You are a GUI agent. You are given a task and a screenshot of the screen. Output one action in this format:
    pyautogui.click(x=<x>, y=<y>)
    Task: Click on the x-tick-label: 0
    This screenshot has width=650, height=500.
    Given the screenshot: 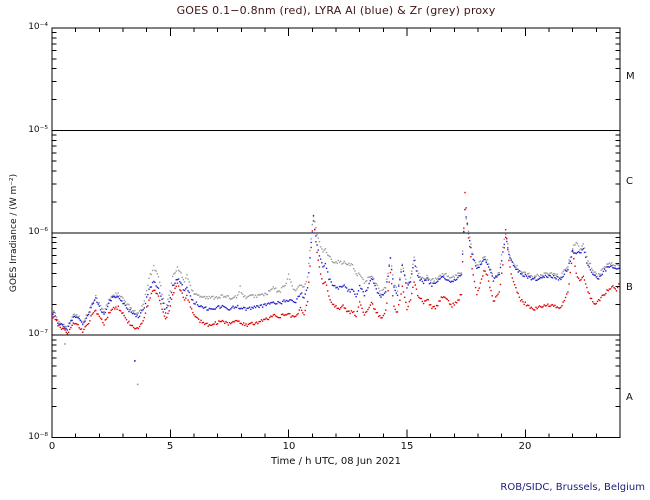 What is the action you would take?
    pyautogui.click(x=52, y=446)
    